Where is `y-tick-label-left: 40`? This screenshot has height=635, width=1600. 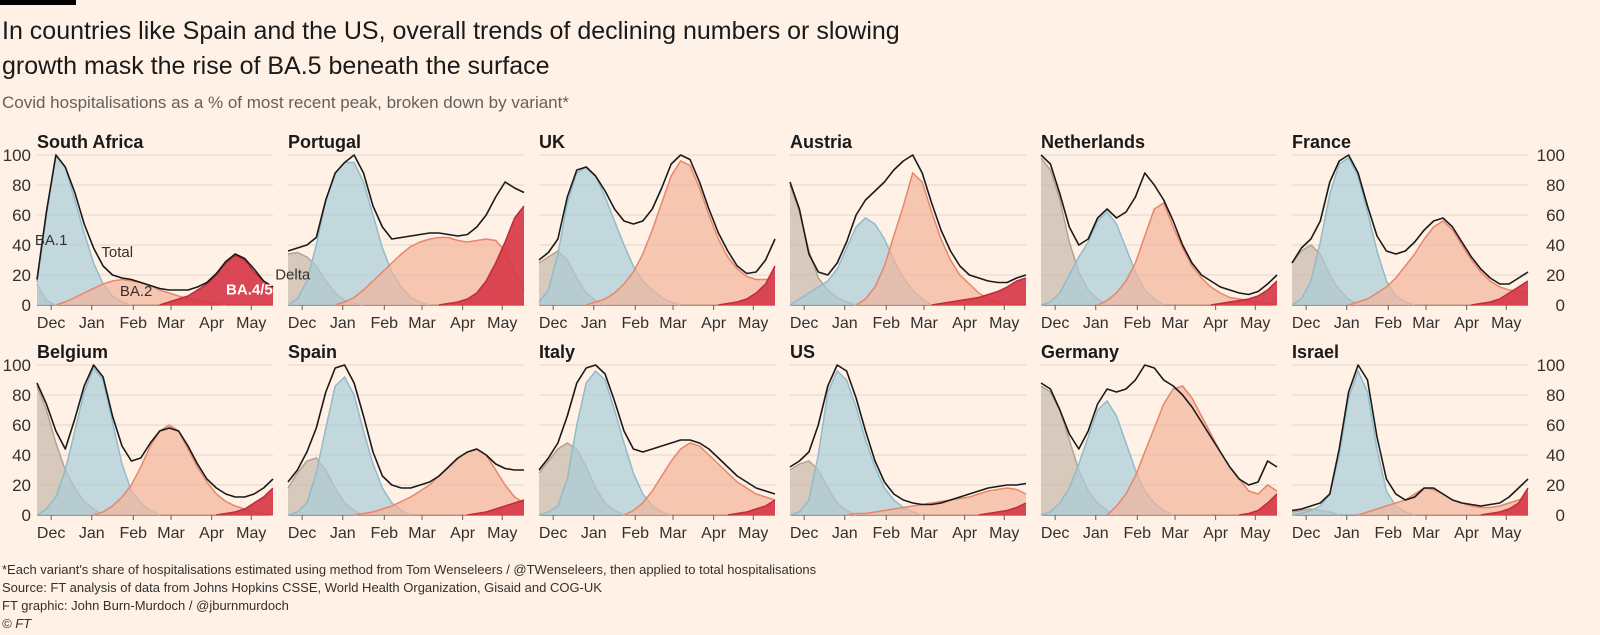
y-tick-label-left: 40 is located at coordinates (21, 245).